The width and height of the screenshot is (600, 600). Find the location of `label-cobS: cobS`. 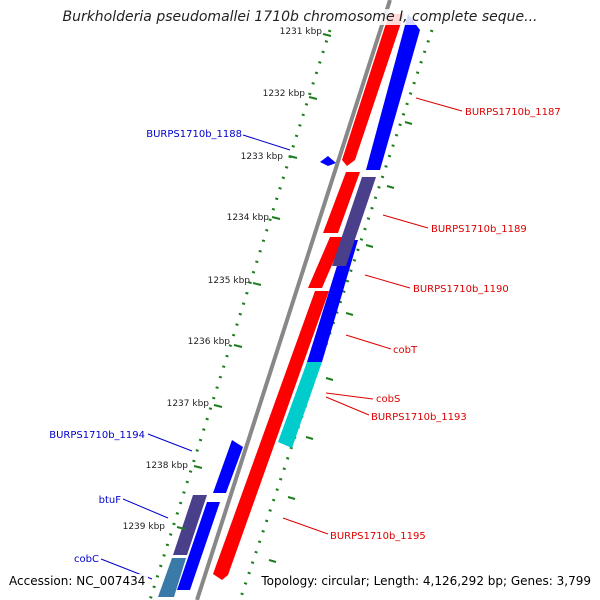

label-cobS: cobS is located at coordinates (362, 398).